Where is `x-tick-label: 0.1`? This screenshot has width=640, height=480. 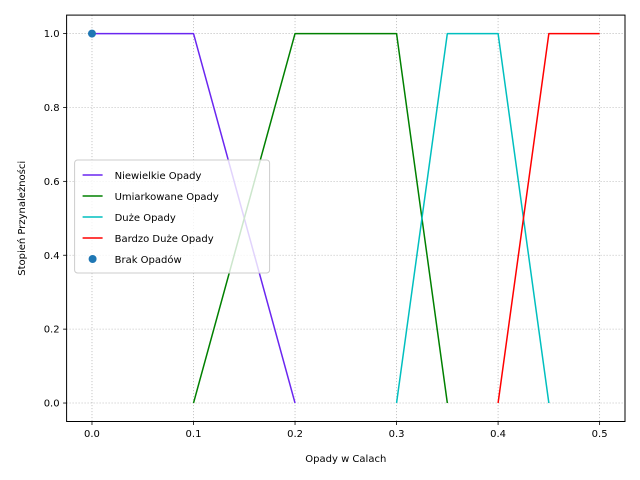 x-tick-label: 0.1 is located at coordinates (194, 434).